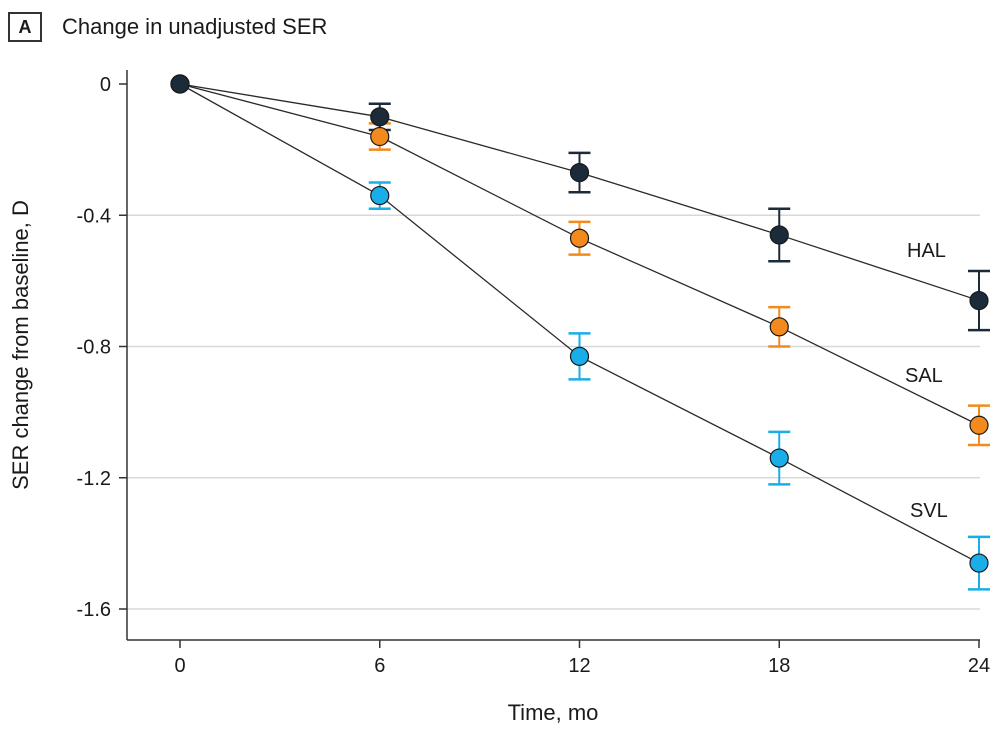 This screenshot has width=1000, height=730. I want to click on series-labels: SVL SAL HAL, so click(926, 381).